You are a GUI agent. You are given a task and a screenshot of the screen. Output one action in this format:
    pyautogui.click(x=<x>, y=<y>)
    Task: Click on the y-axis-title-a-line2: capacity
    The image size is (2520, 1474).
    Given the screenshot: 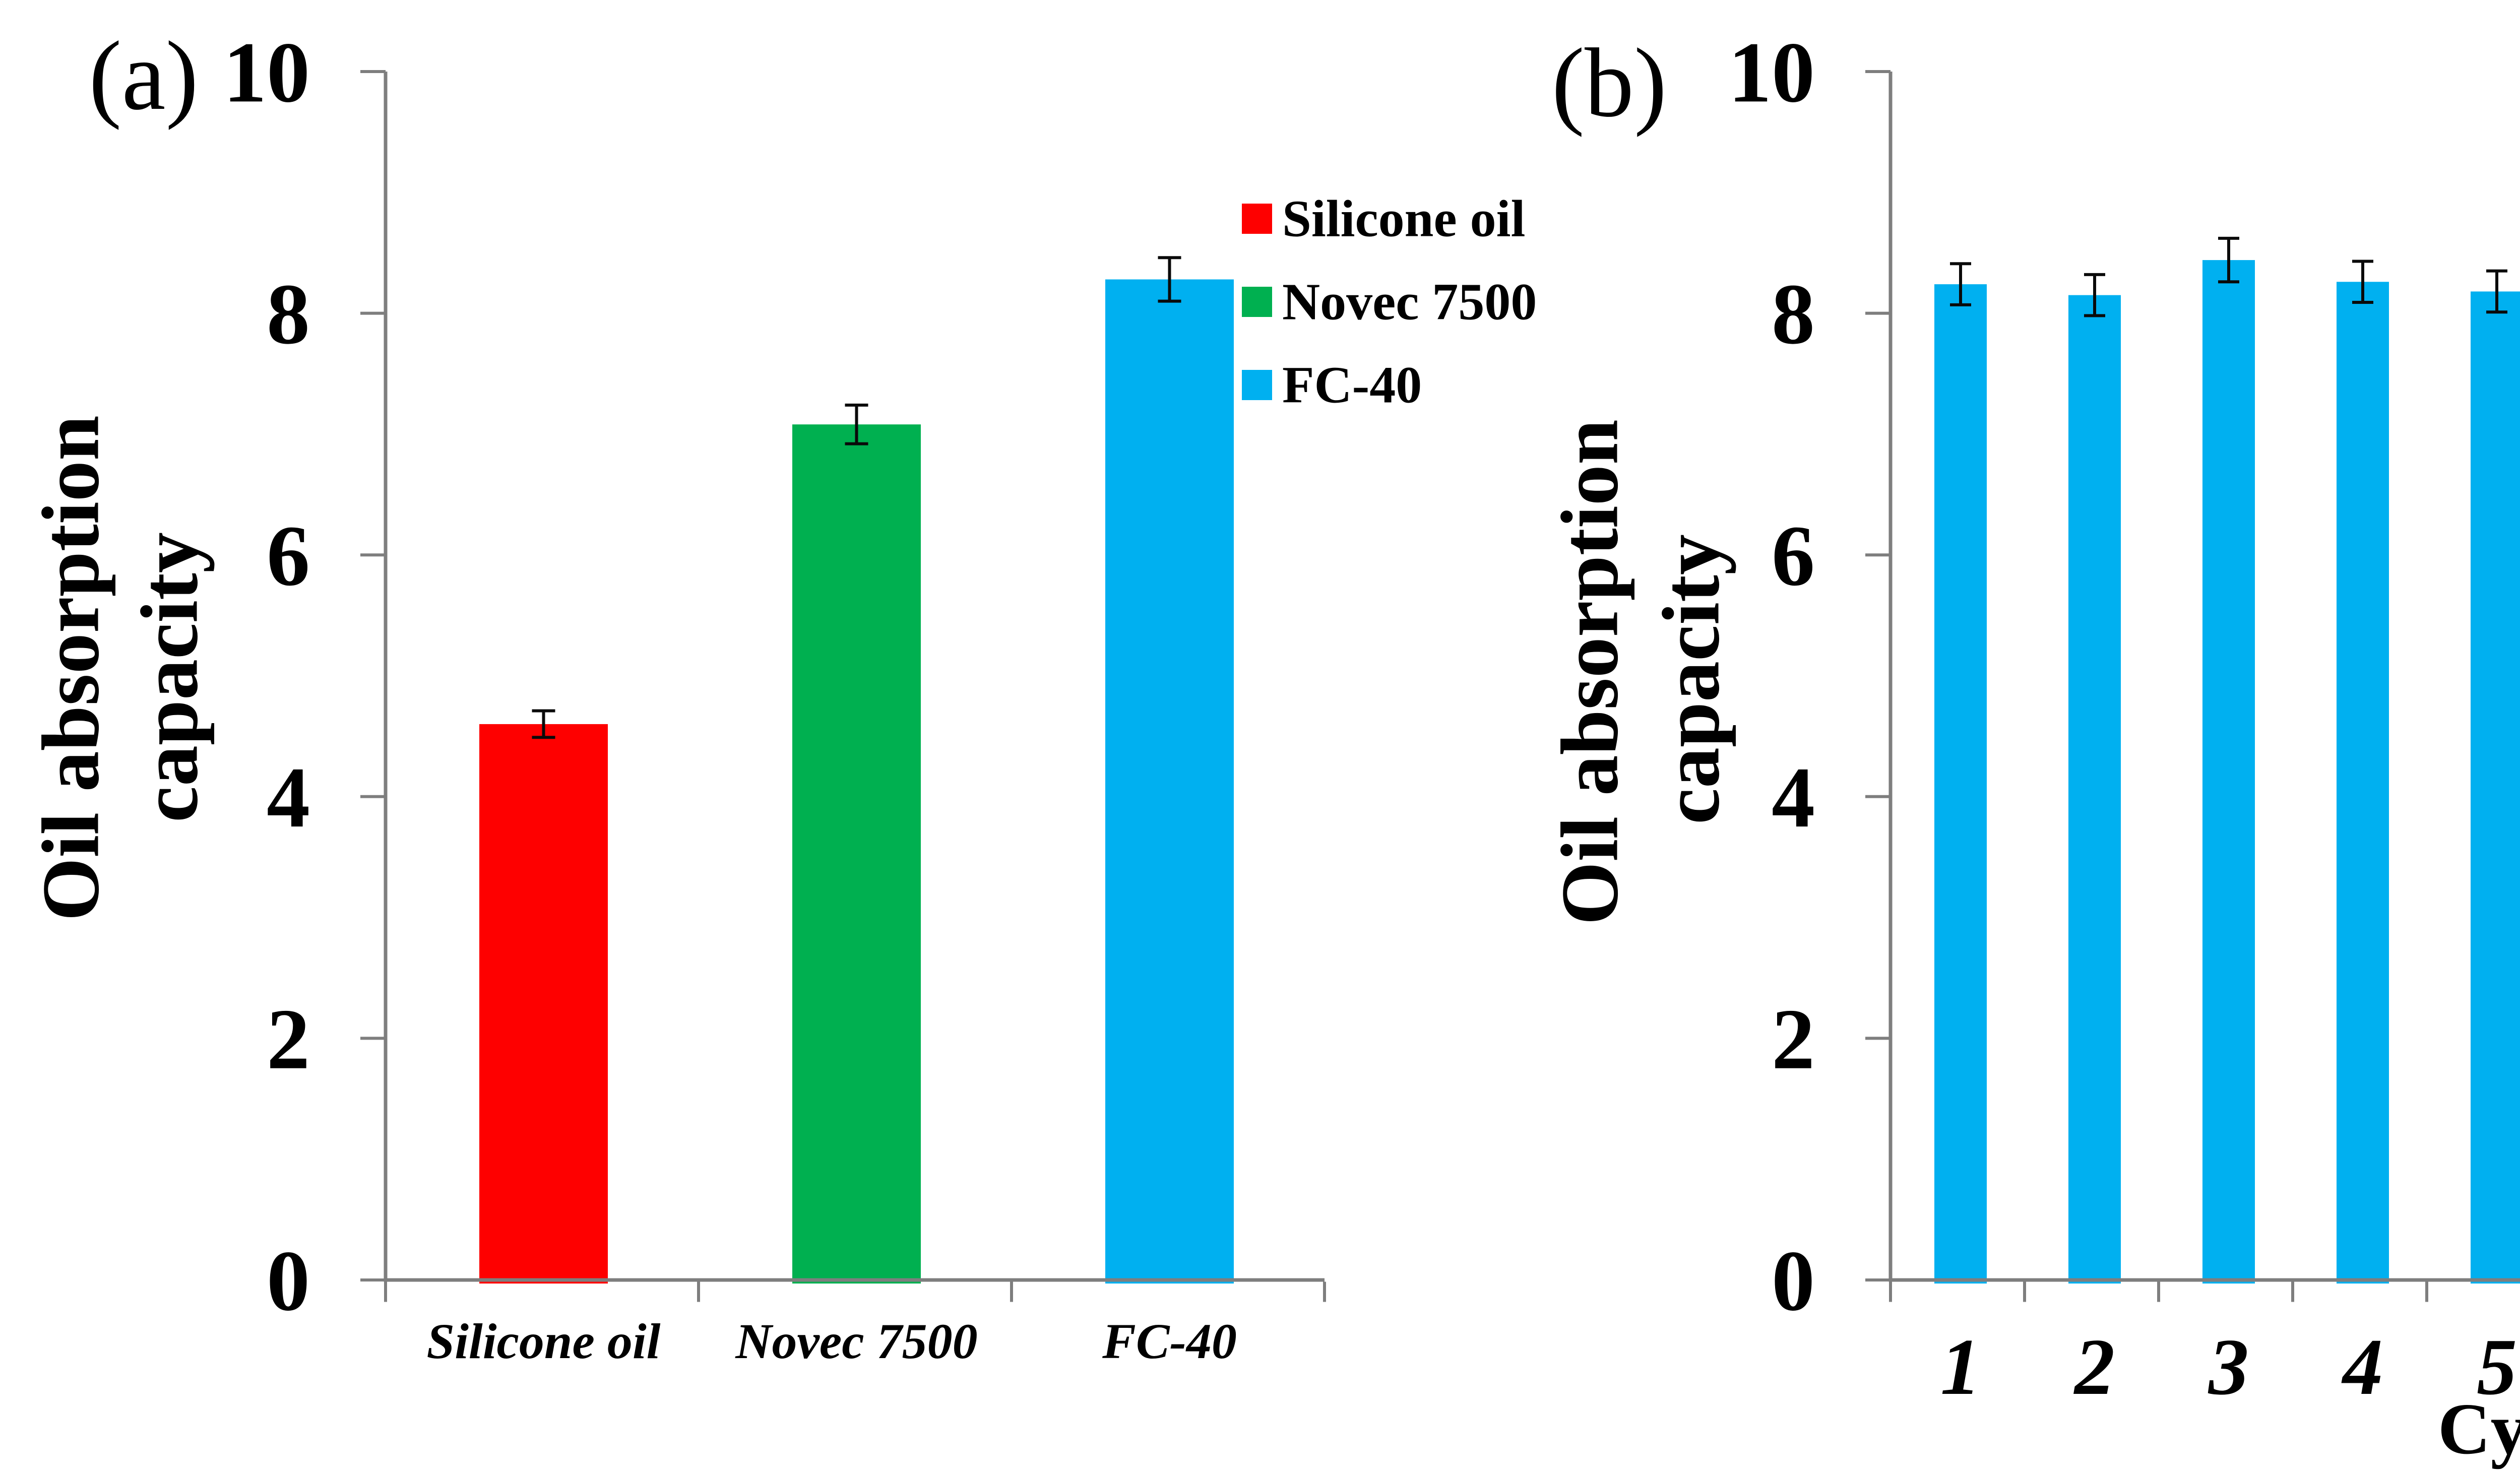 What is the action you would take?
    pyautogui.click(x=170, y=677)
    